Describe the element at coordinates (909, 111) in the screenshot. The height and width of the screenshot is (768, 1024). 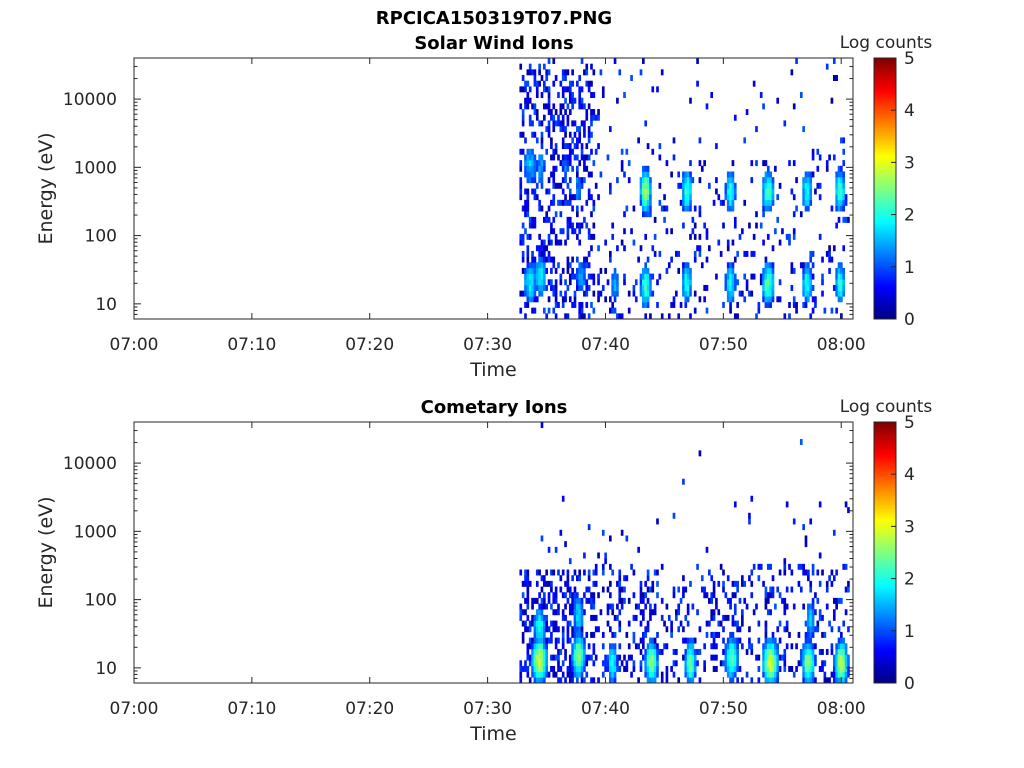
I see `colorbar-tick-label: 4` at that location.